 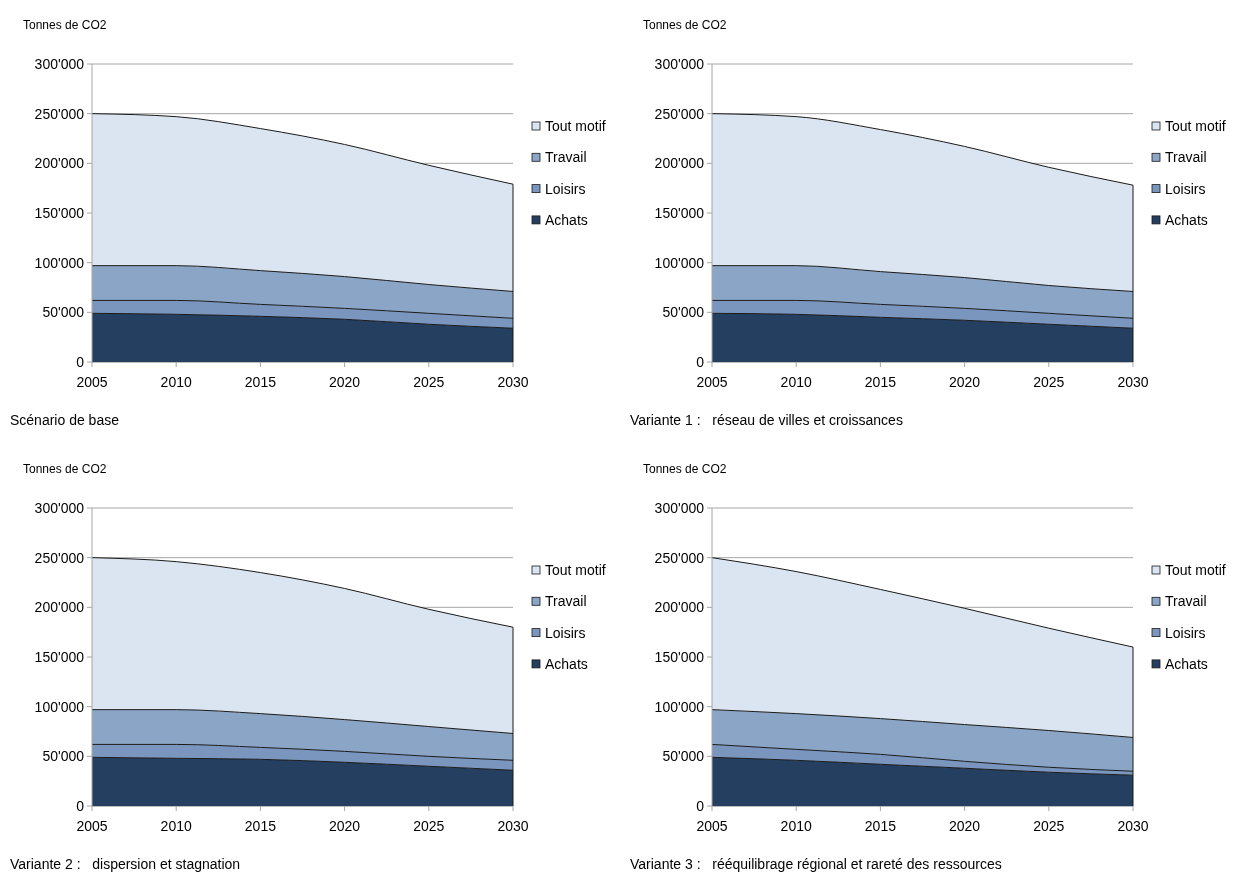 I want to click on text: Variante 3 : rééquilibrage régional et rareté des ressources, so click(x=816, y=864).